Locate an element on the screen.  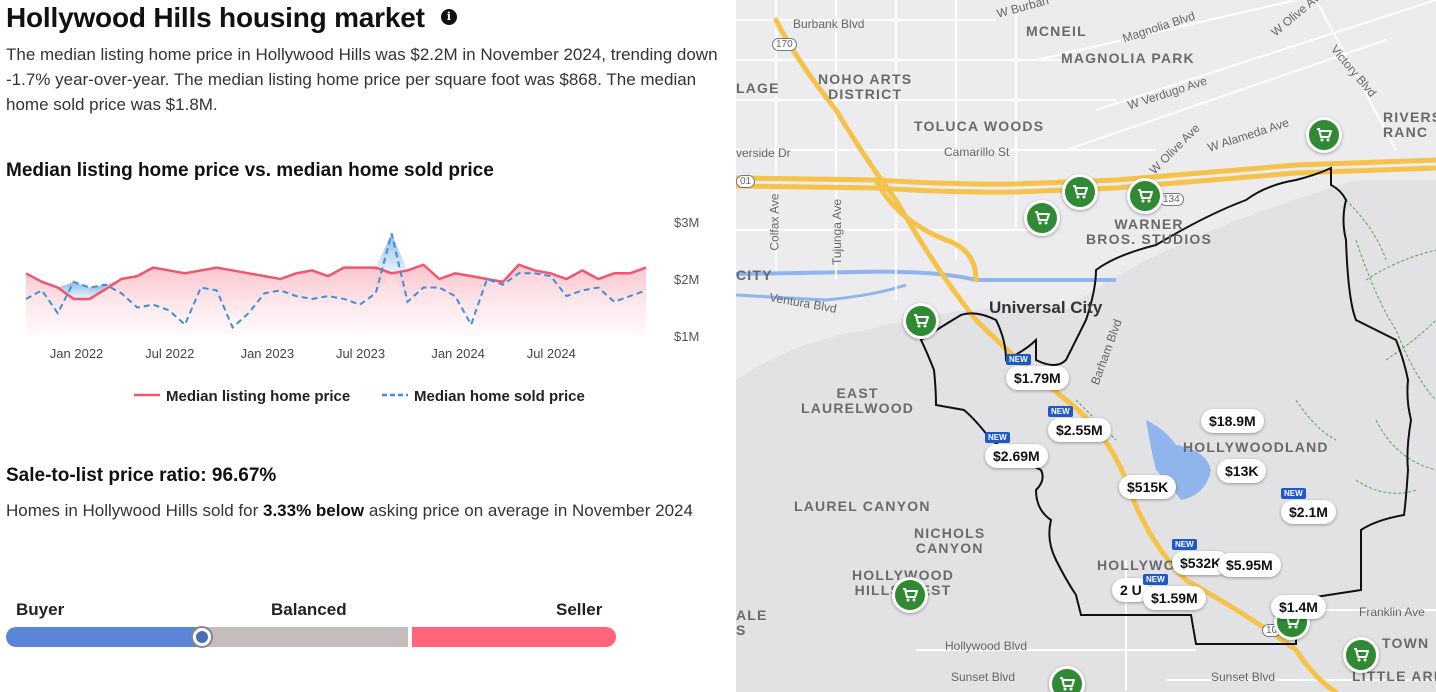
gauge-labels: Buyer Balanced Seller is located at coordinates (368, 611).